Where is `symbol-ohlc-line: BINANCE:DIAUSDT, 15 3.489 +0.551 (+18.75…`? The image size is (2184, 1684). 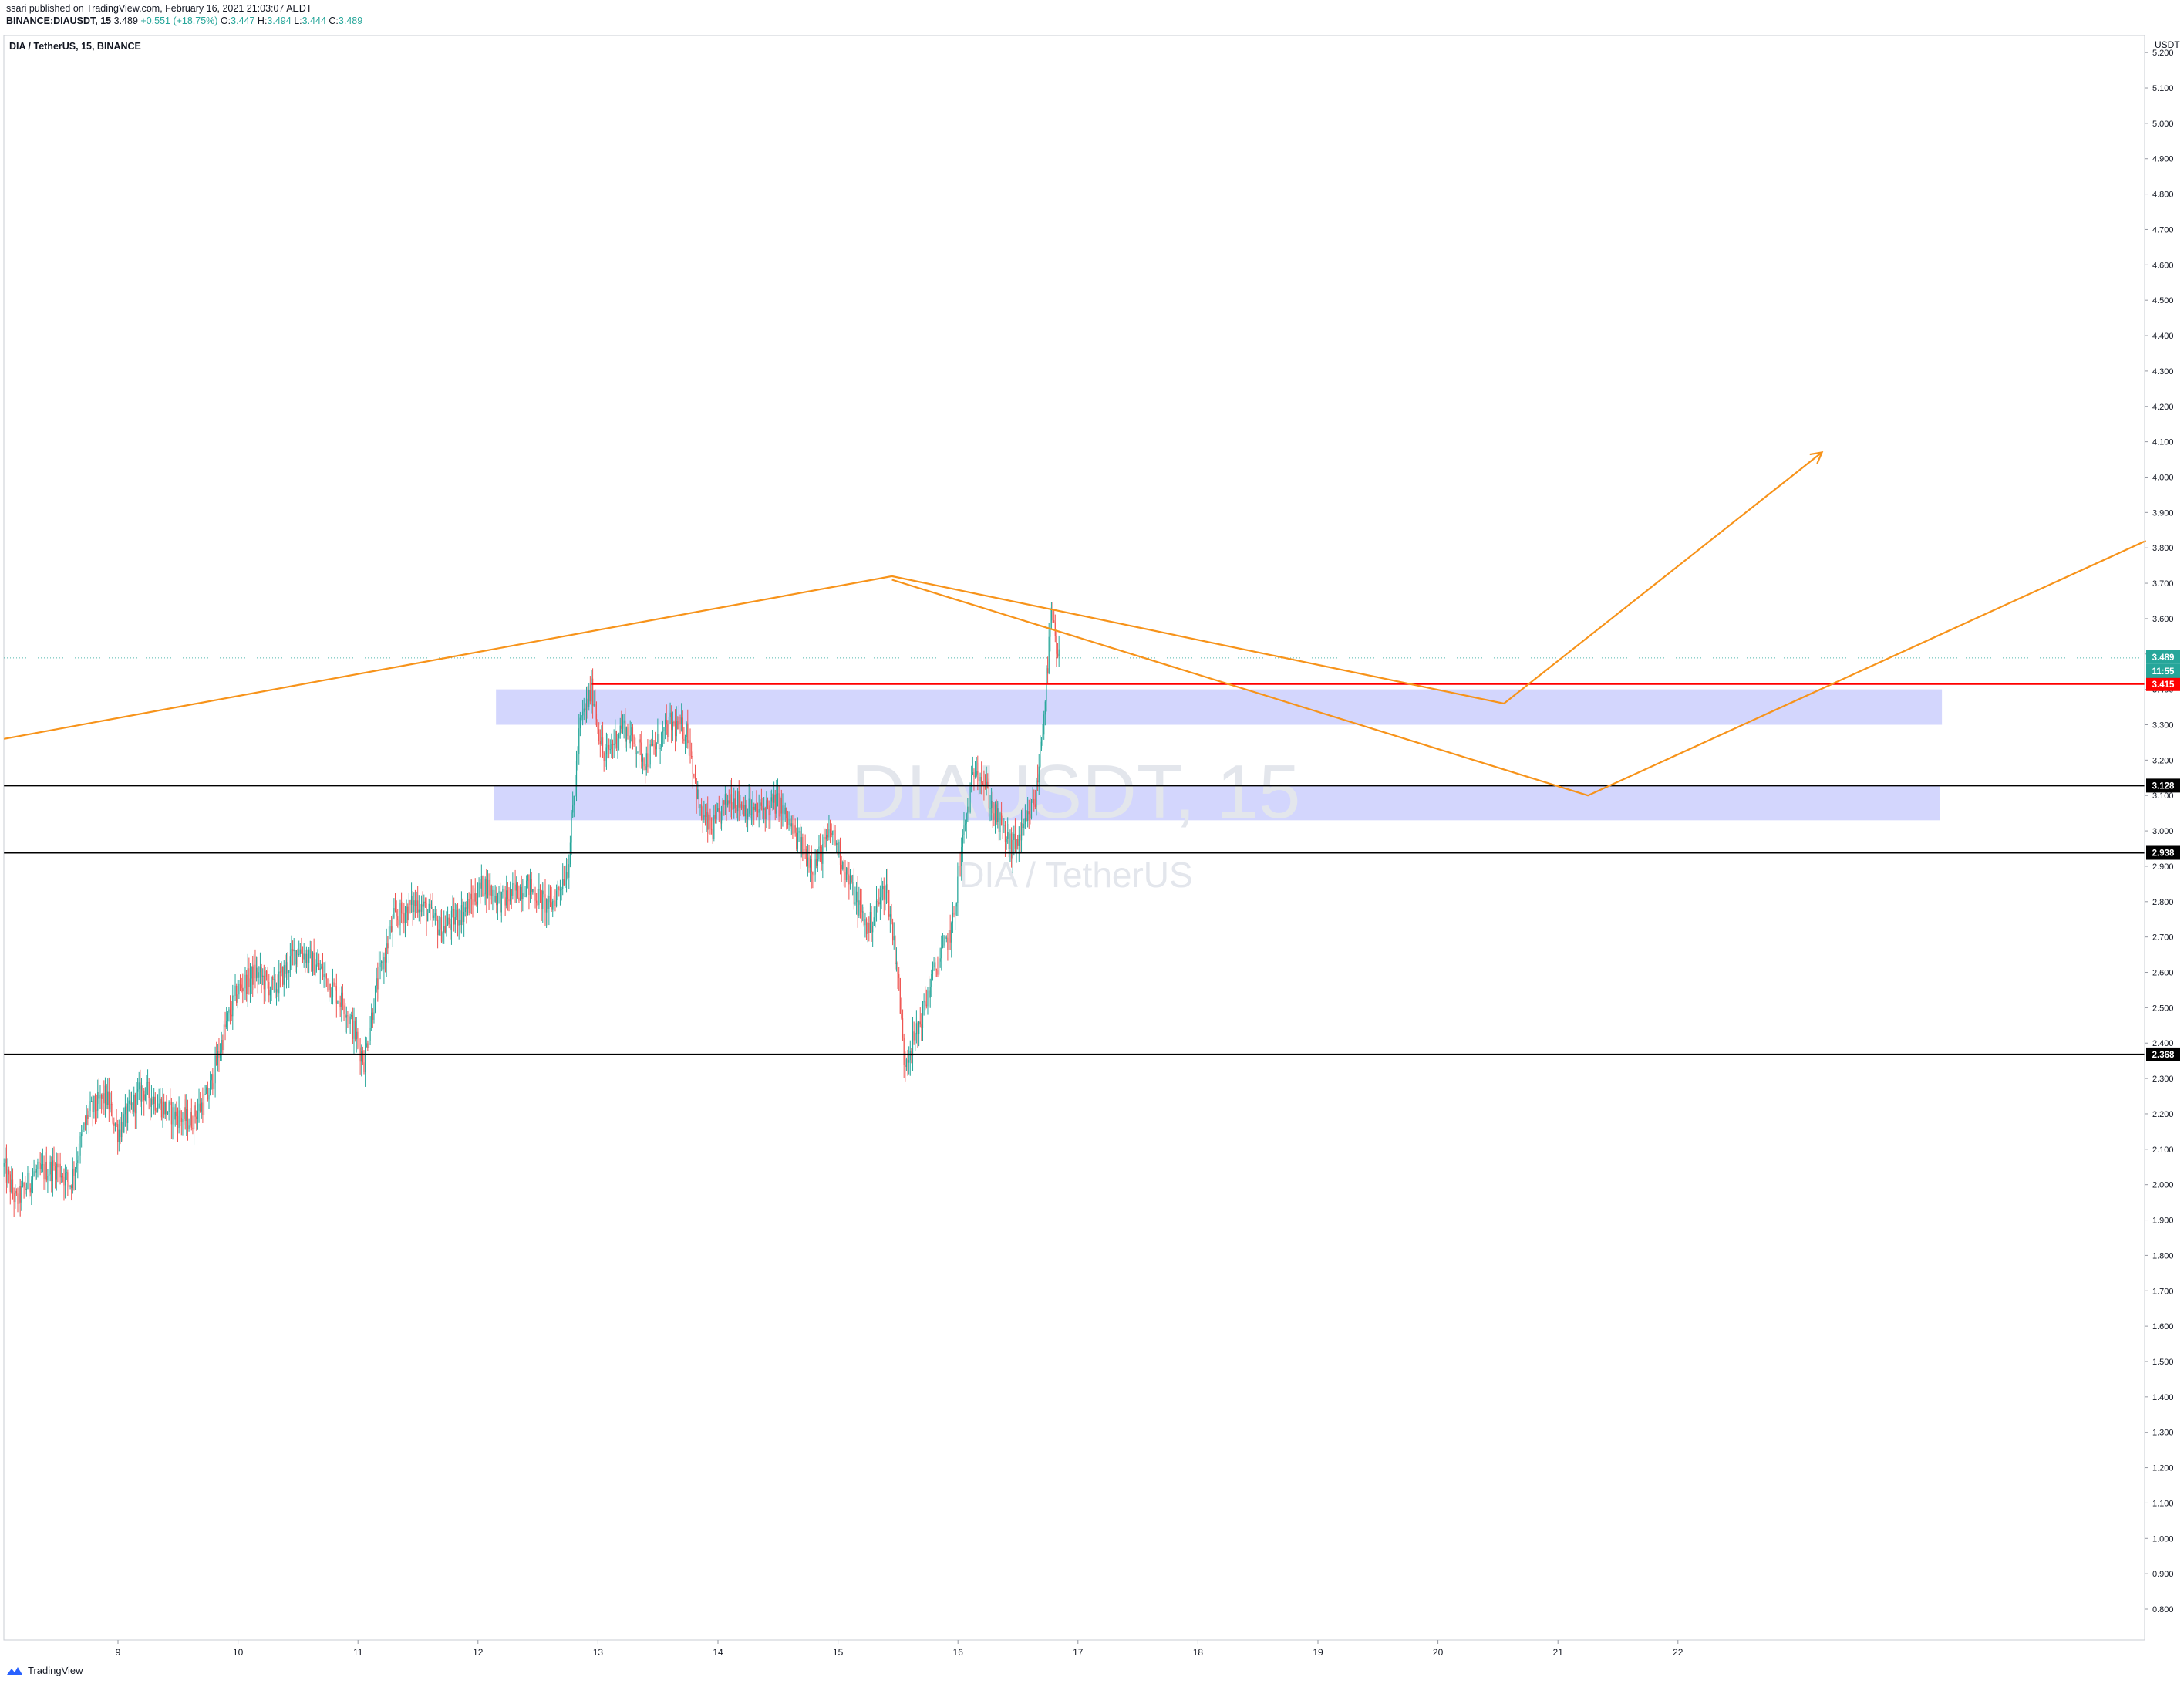 symbol-ohlc-line: BINANCE:DIAUSDT, 15 3.489 +0.551 (+18.75… is located at coordinates (184, 20).